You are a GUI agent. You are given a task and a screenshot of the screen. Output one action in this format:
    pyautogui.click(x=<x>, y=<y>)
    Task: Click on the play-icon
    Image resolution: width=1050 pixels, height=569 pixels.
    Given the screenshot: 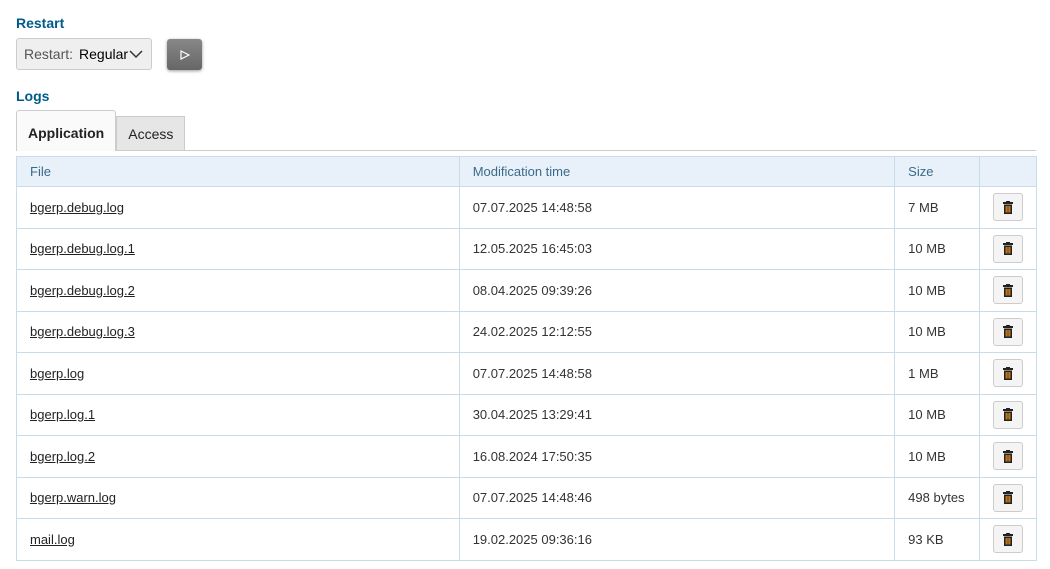 What is the action you would take?
    pyautogui.click(x=184, y=54)
    